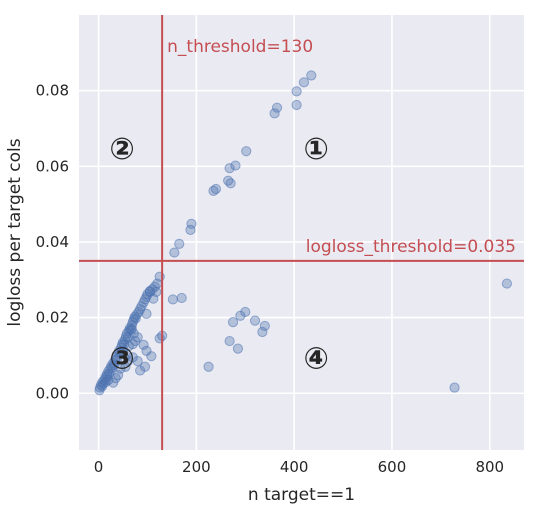 This screenshot has width=541, height=510. Describe the element at coordinates (121, 149) in the screenshot. I see `quadrant-label: ②` at that location.